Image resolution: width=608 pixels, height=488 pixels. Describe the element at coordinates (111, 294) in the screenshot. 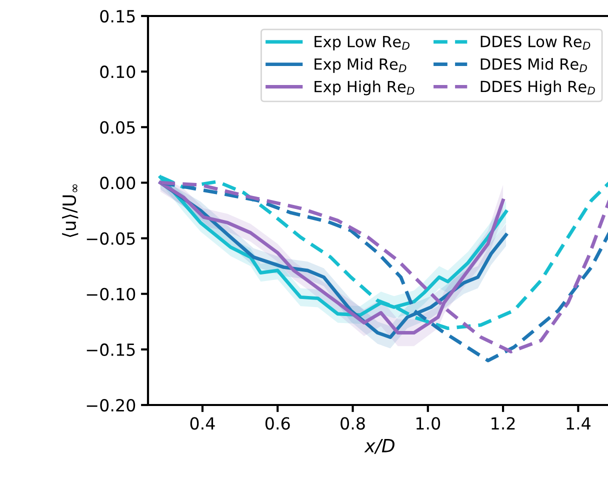

I see `y-tick-label: −0.10` at that location.